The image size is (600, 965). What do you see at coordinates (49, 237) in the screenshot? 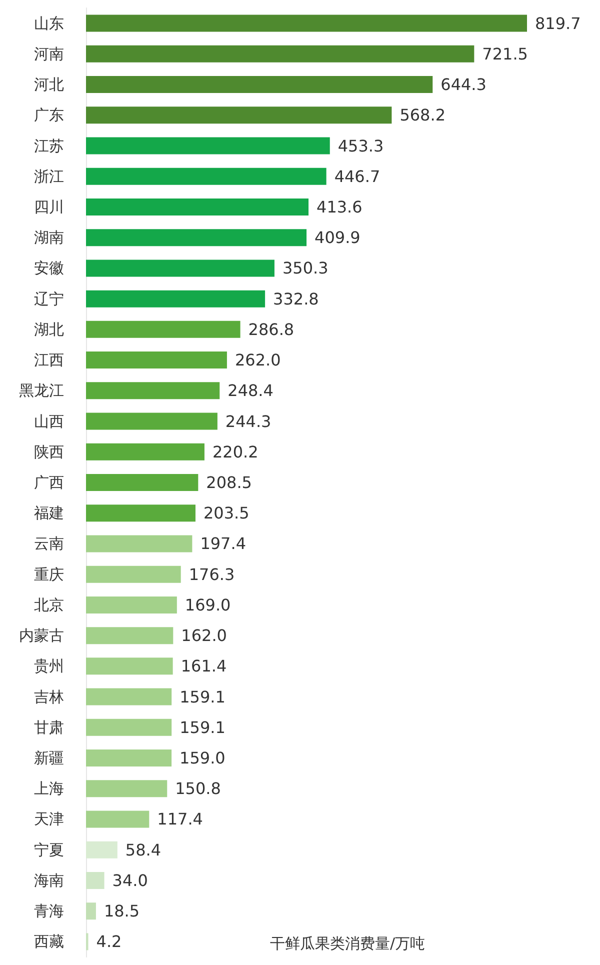
I see `y-tick-label: 湖南` at bounding box center [49, 237].